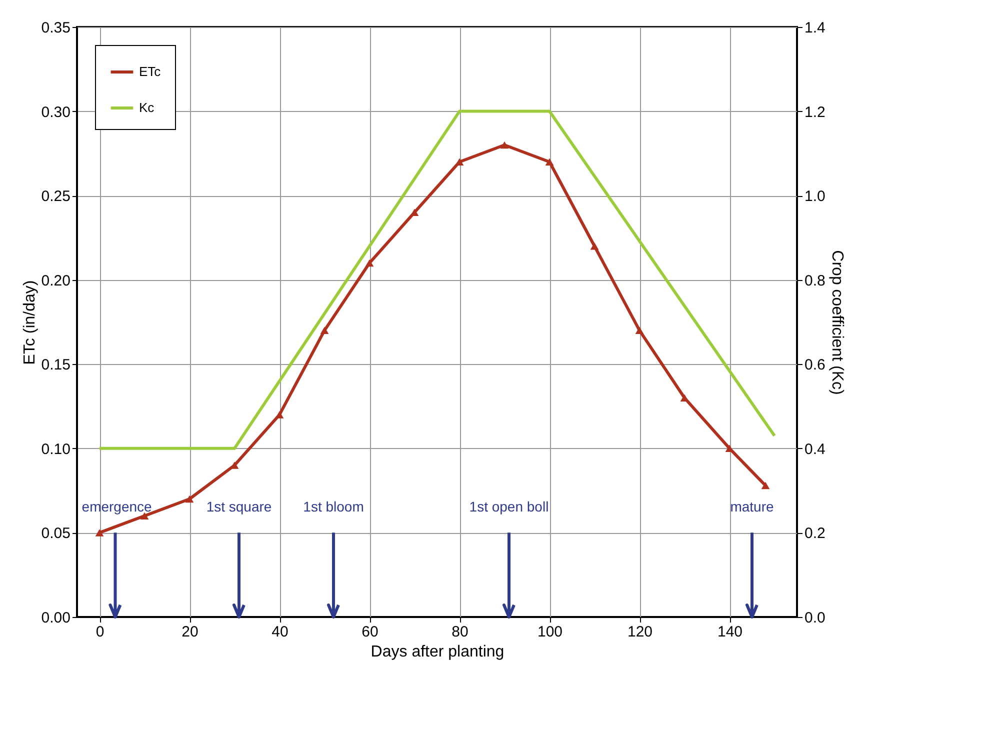  What do you see at coordinates (55, 449) in the screenshot?
I see `y-tick-label: 0.10` at bounding box center [55, 449].